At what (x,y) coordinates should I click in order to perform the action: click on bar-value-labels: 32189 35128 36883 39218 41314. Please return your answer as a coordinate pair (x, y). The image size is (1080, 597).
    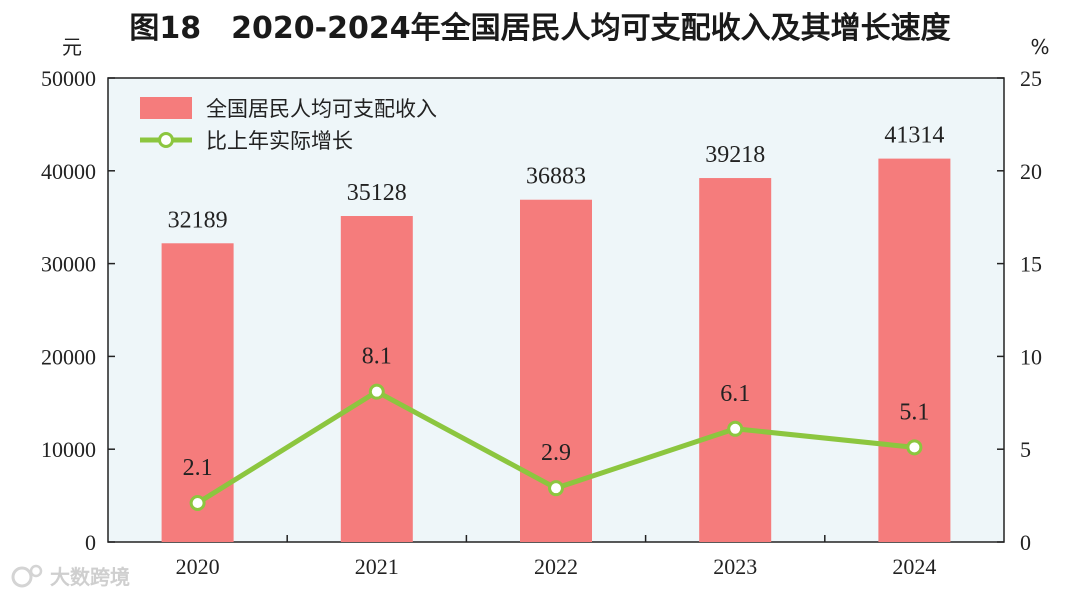
    Looking at the image, I should click on (556, 178).